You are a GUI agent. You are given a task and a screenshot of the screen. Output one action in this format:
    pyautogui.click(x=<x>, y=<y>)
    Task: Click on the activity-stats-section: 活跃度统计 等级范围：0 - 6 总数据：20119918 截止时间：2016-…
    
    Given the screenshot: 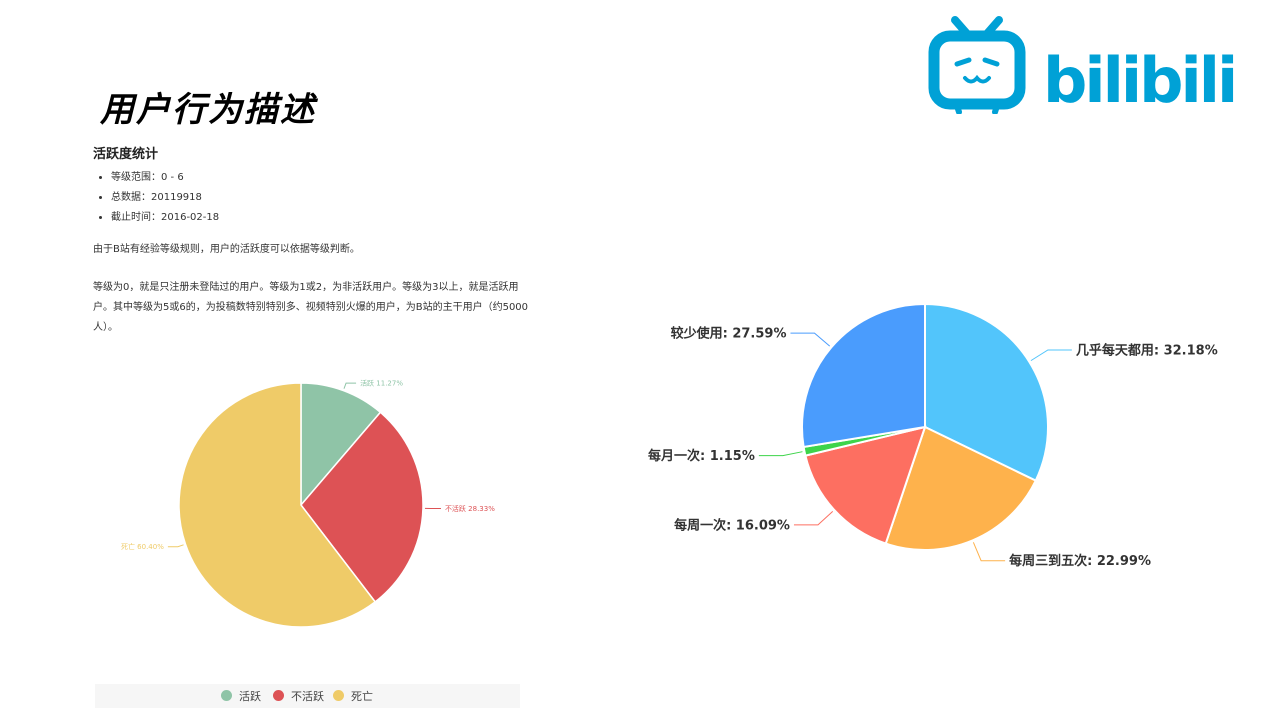 What is the action you would take?
    pyautogui.click(x=313, y=240)
    